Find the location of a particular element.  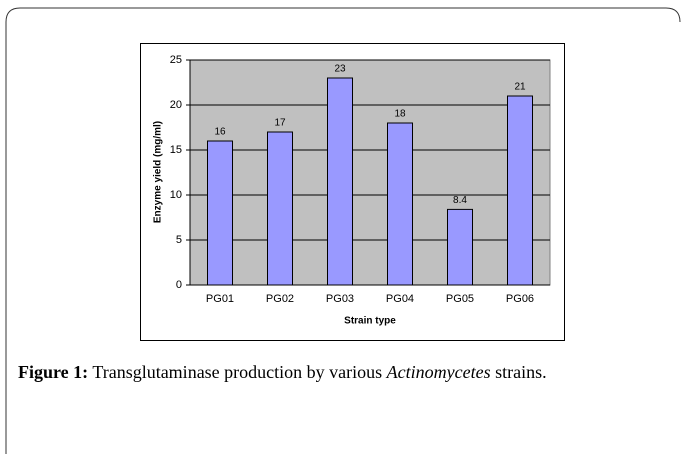

data-label: 21 is located at coordinates (520, 87).